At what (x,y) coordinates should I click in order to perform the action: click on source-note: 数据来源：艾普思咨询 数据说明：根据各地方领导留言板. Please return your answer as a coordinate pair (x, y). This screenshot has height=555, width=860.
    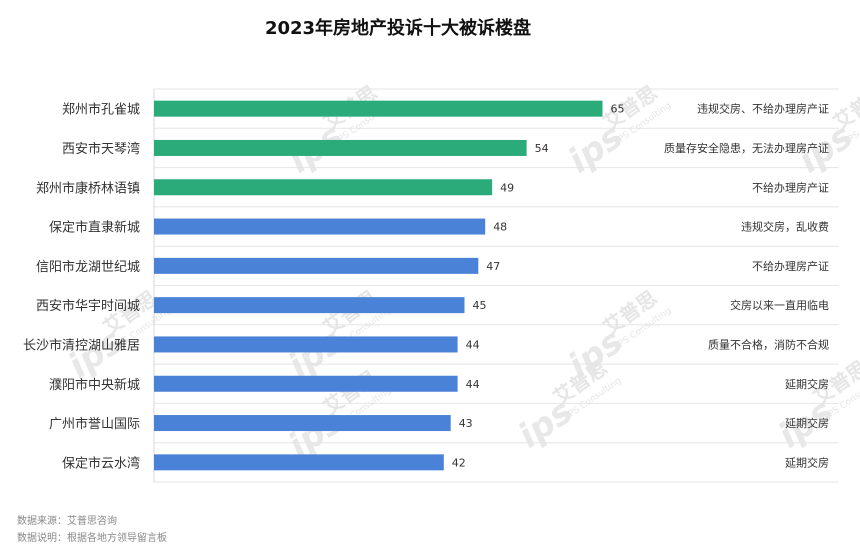
    Looking at the image, I should click on (92, 530).